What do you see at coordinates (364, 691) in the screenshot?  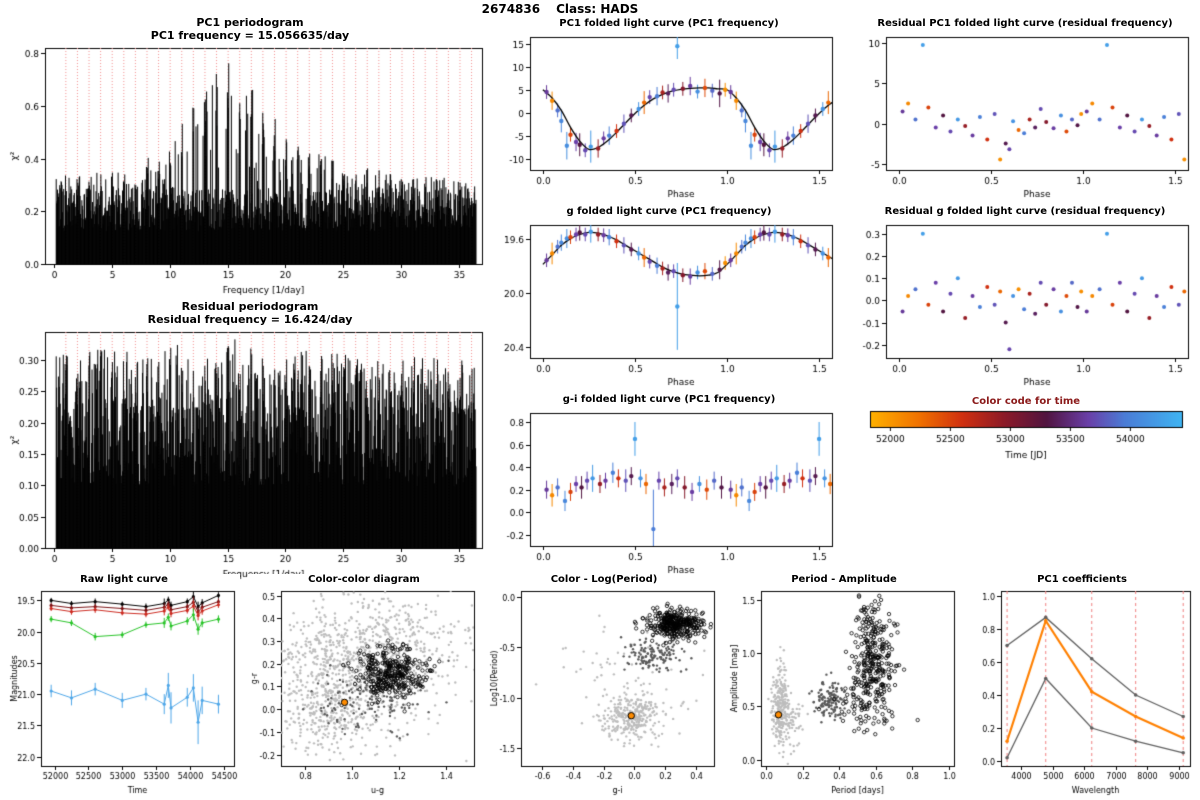 I see `color-color-diagram-plot` at bounding box center [364, 691].